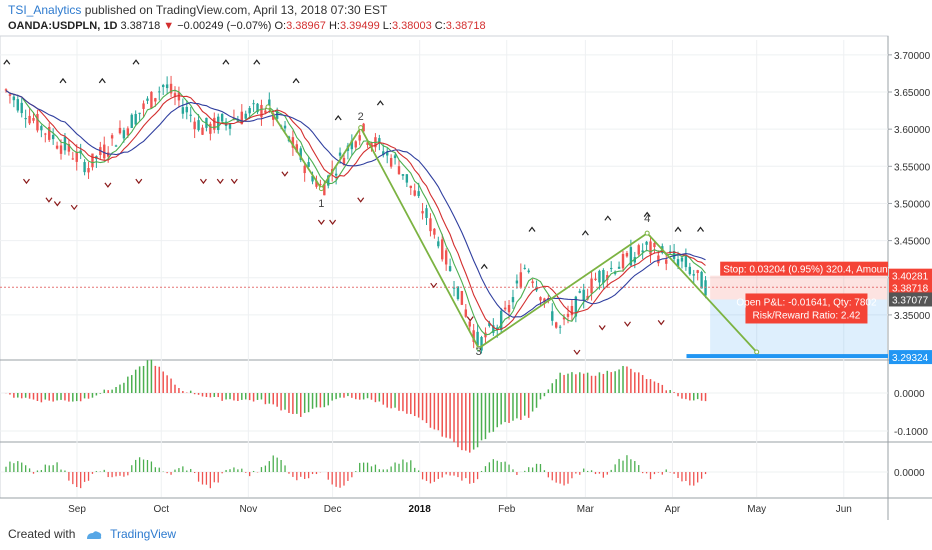 This screenshot has width=932, height=550. What do you see at coordinates (912, 316) in the screenshot?
I see `y-tick-label: 3.35000` at bounding box center [912, 316].